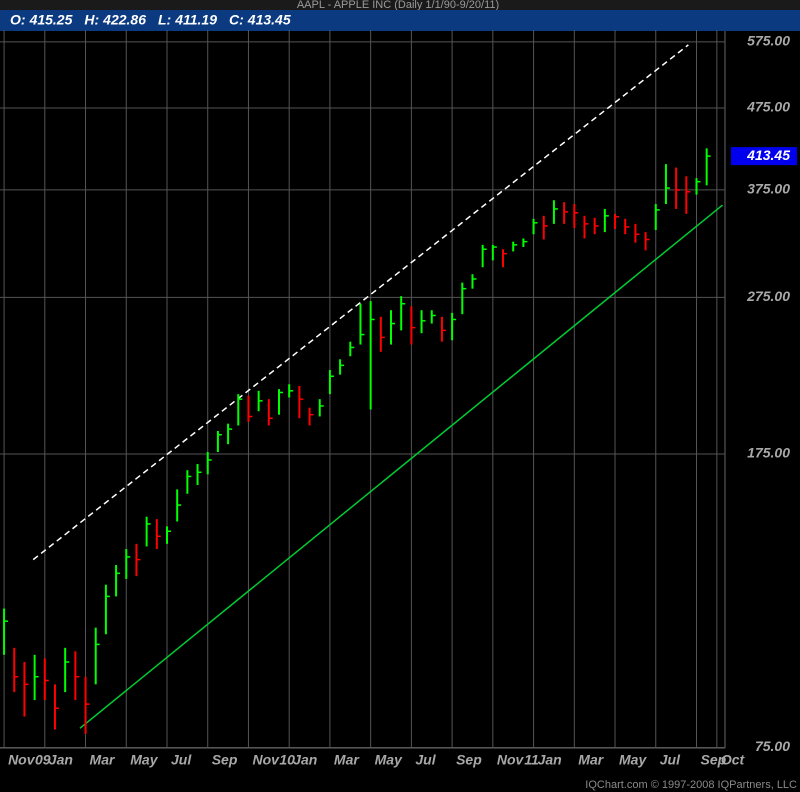  What do you see at coordinates (400, 20) in the screenshot?
I see `quote-bar` at bounding box center [400, 20].